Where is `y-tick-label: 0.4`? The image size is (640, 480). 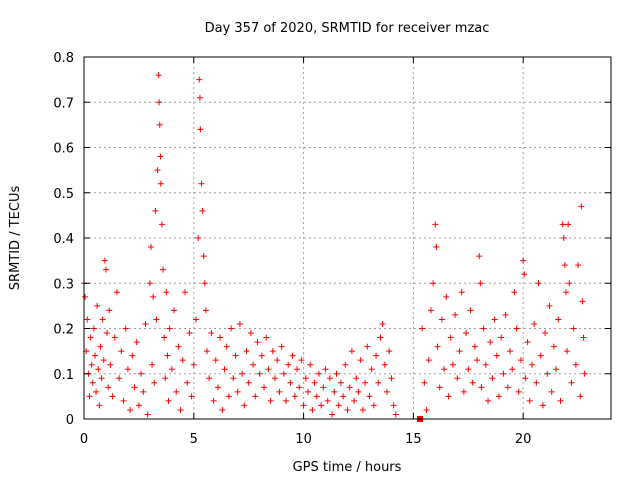
y-tick-label: 0.4 is located at coordinates (63, 239).